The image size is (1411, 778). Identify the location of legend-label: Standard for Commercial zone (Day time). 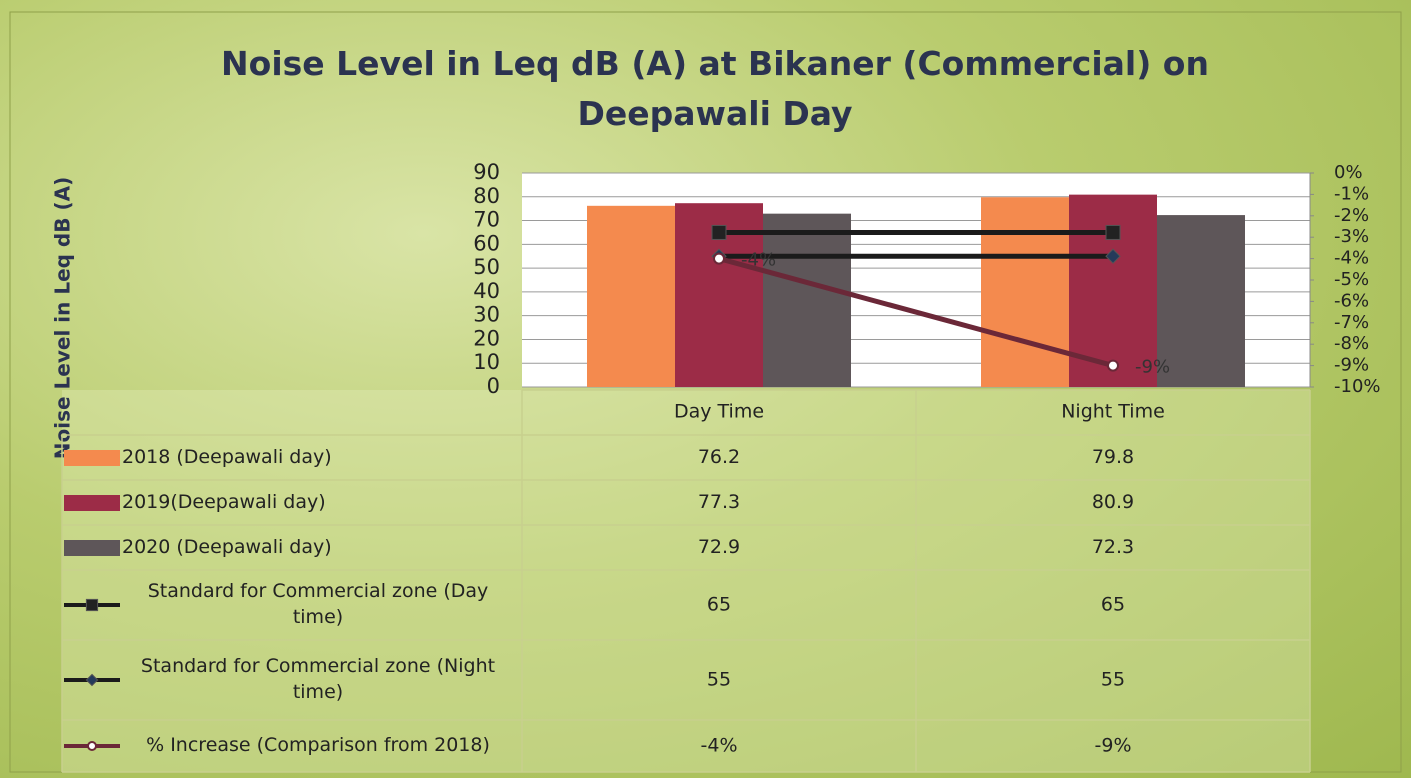
(318, 604).